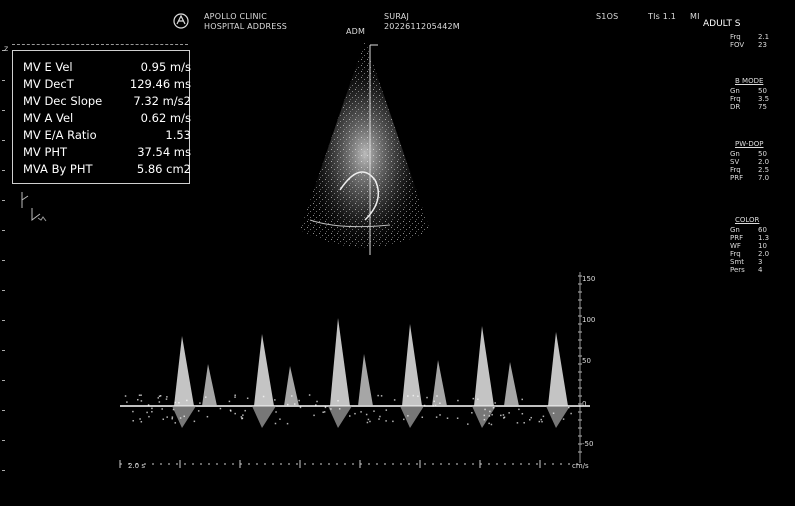  I want to click on patient-id: 2022611205442M, so click(422, 26).